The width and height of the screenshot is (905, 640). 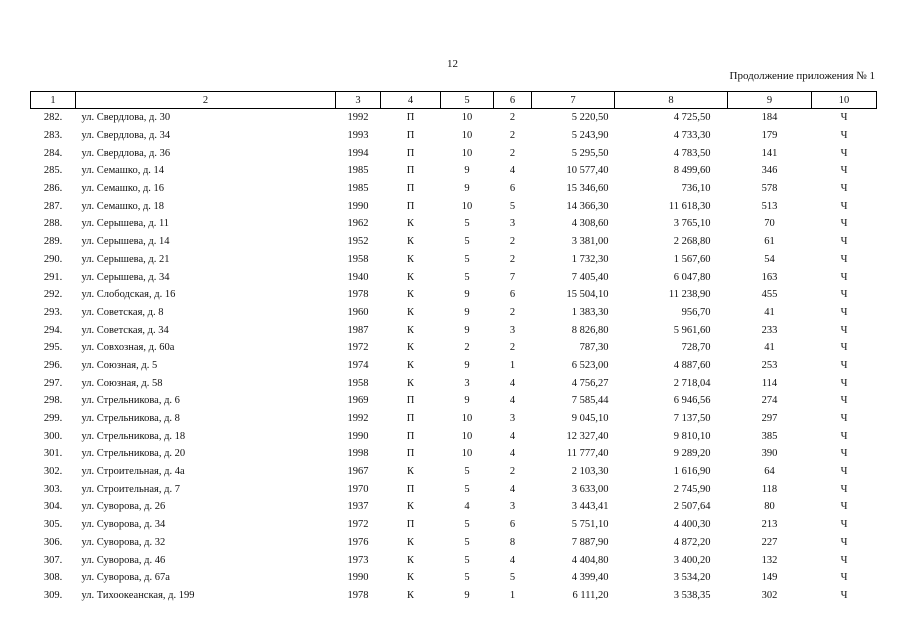 I want to click on living-area-cell: 4 783,50, so click(x=692, y=153).